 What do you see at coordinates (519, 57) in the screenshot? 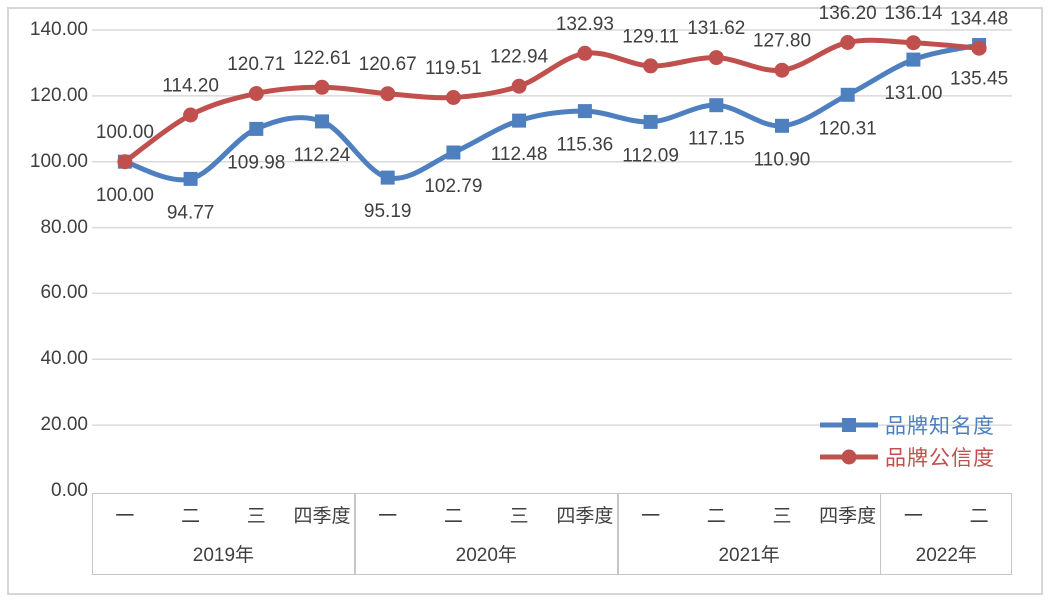
I see `data-label: 122.94` at bounding box center [519, 57].